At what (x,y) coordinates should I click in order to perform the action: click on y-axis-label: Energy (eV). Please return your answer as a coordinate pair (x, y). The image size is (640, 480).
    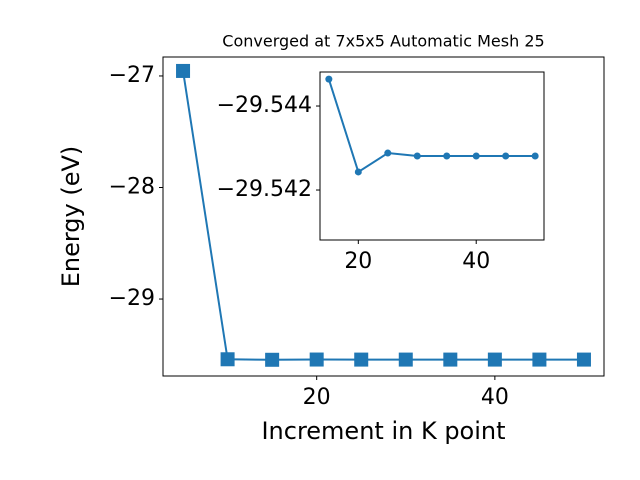
    Looking at the image, I should click on (71, 217).